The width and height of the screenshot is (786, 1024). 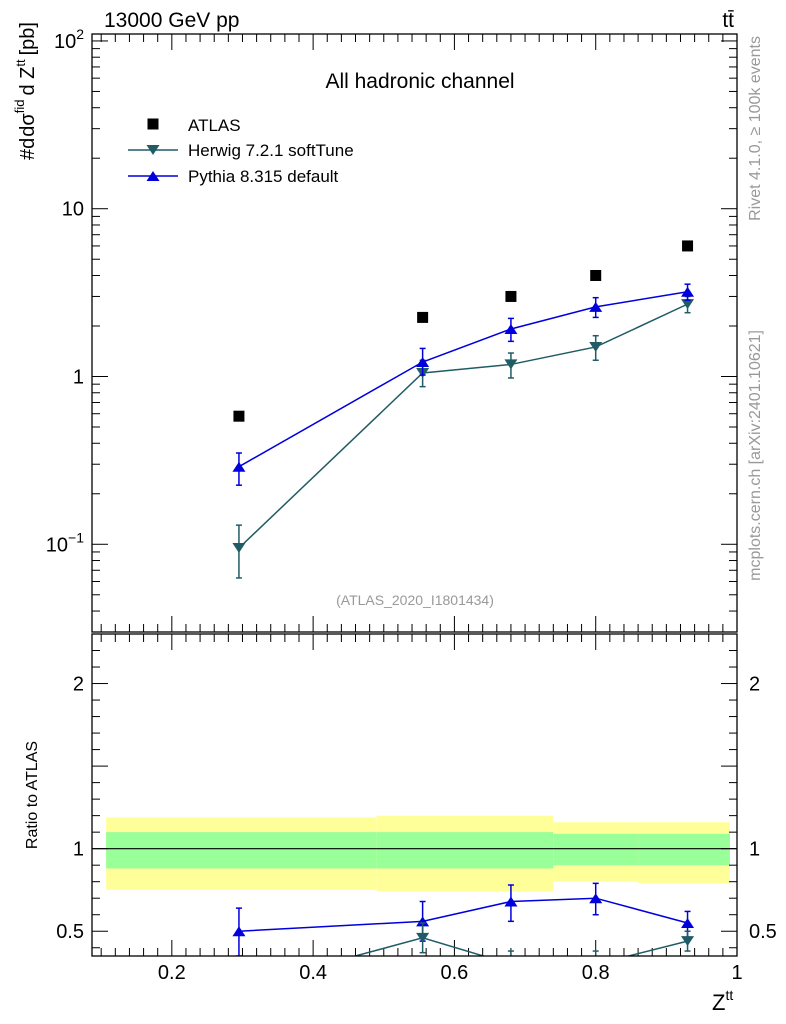 What do you see at coordinates (596, 973) in the screenshot?
I see `ratio-x-tick-label: 0.8` at bounding box center [596, 973].